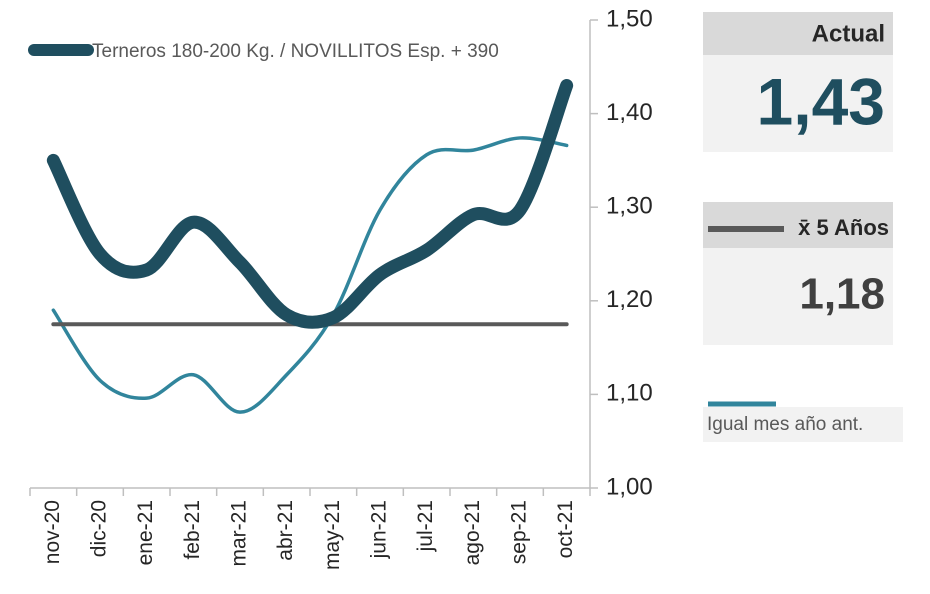 The height and width of the screenshot is (594, 930). I want to click on x-tick-label: jul-21, so click(425, 526).